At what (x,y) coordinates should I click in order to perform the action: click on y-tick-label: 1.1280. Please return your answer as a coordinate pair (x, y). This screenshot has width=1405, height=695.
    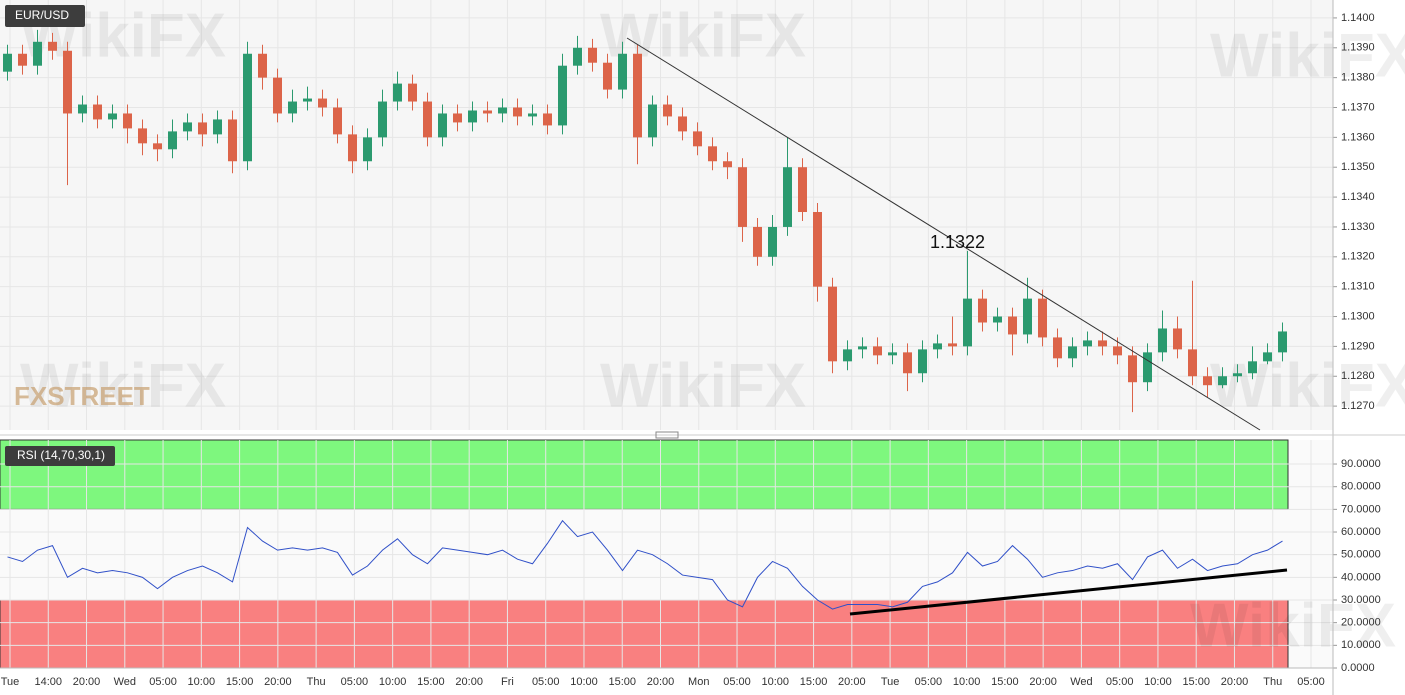
    Looking at the image, I should click on (1358, 376).